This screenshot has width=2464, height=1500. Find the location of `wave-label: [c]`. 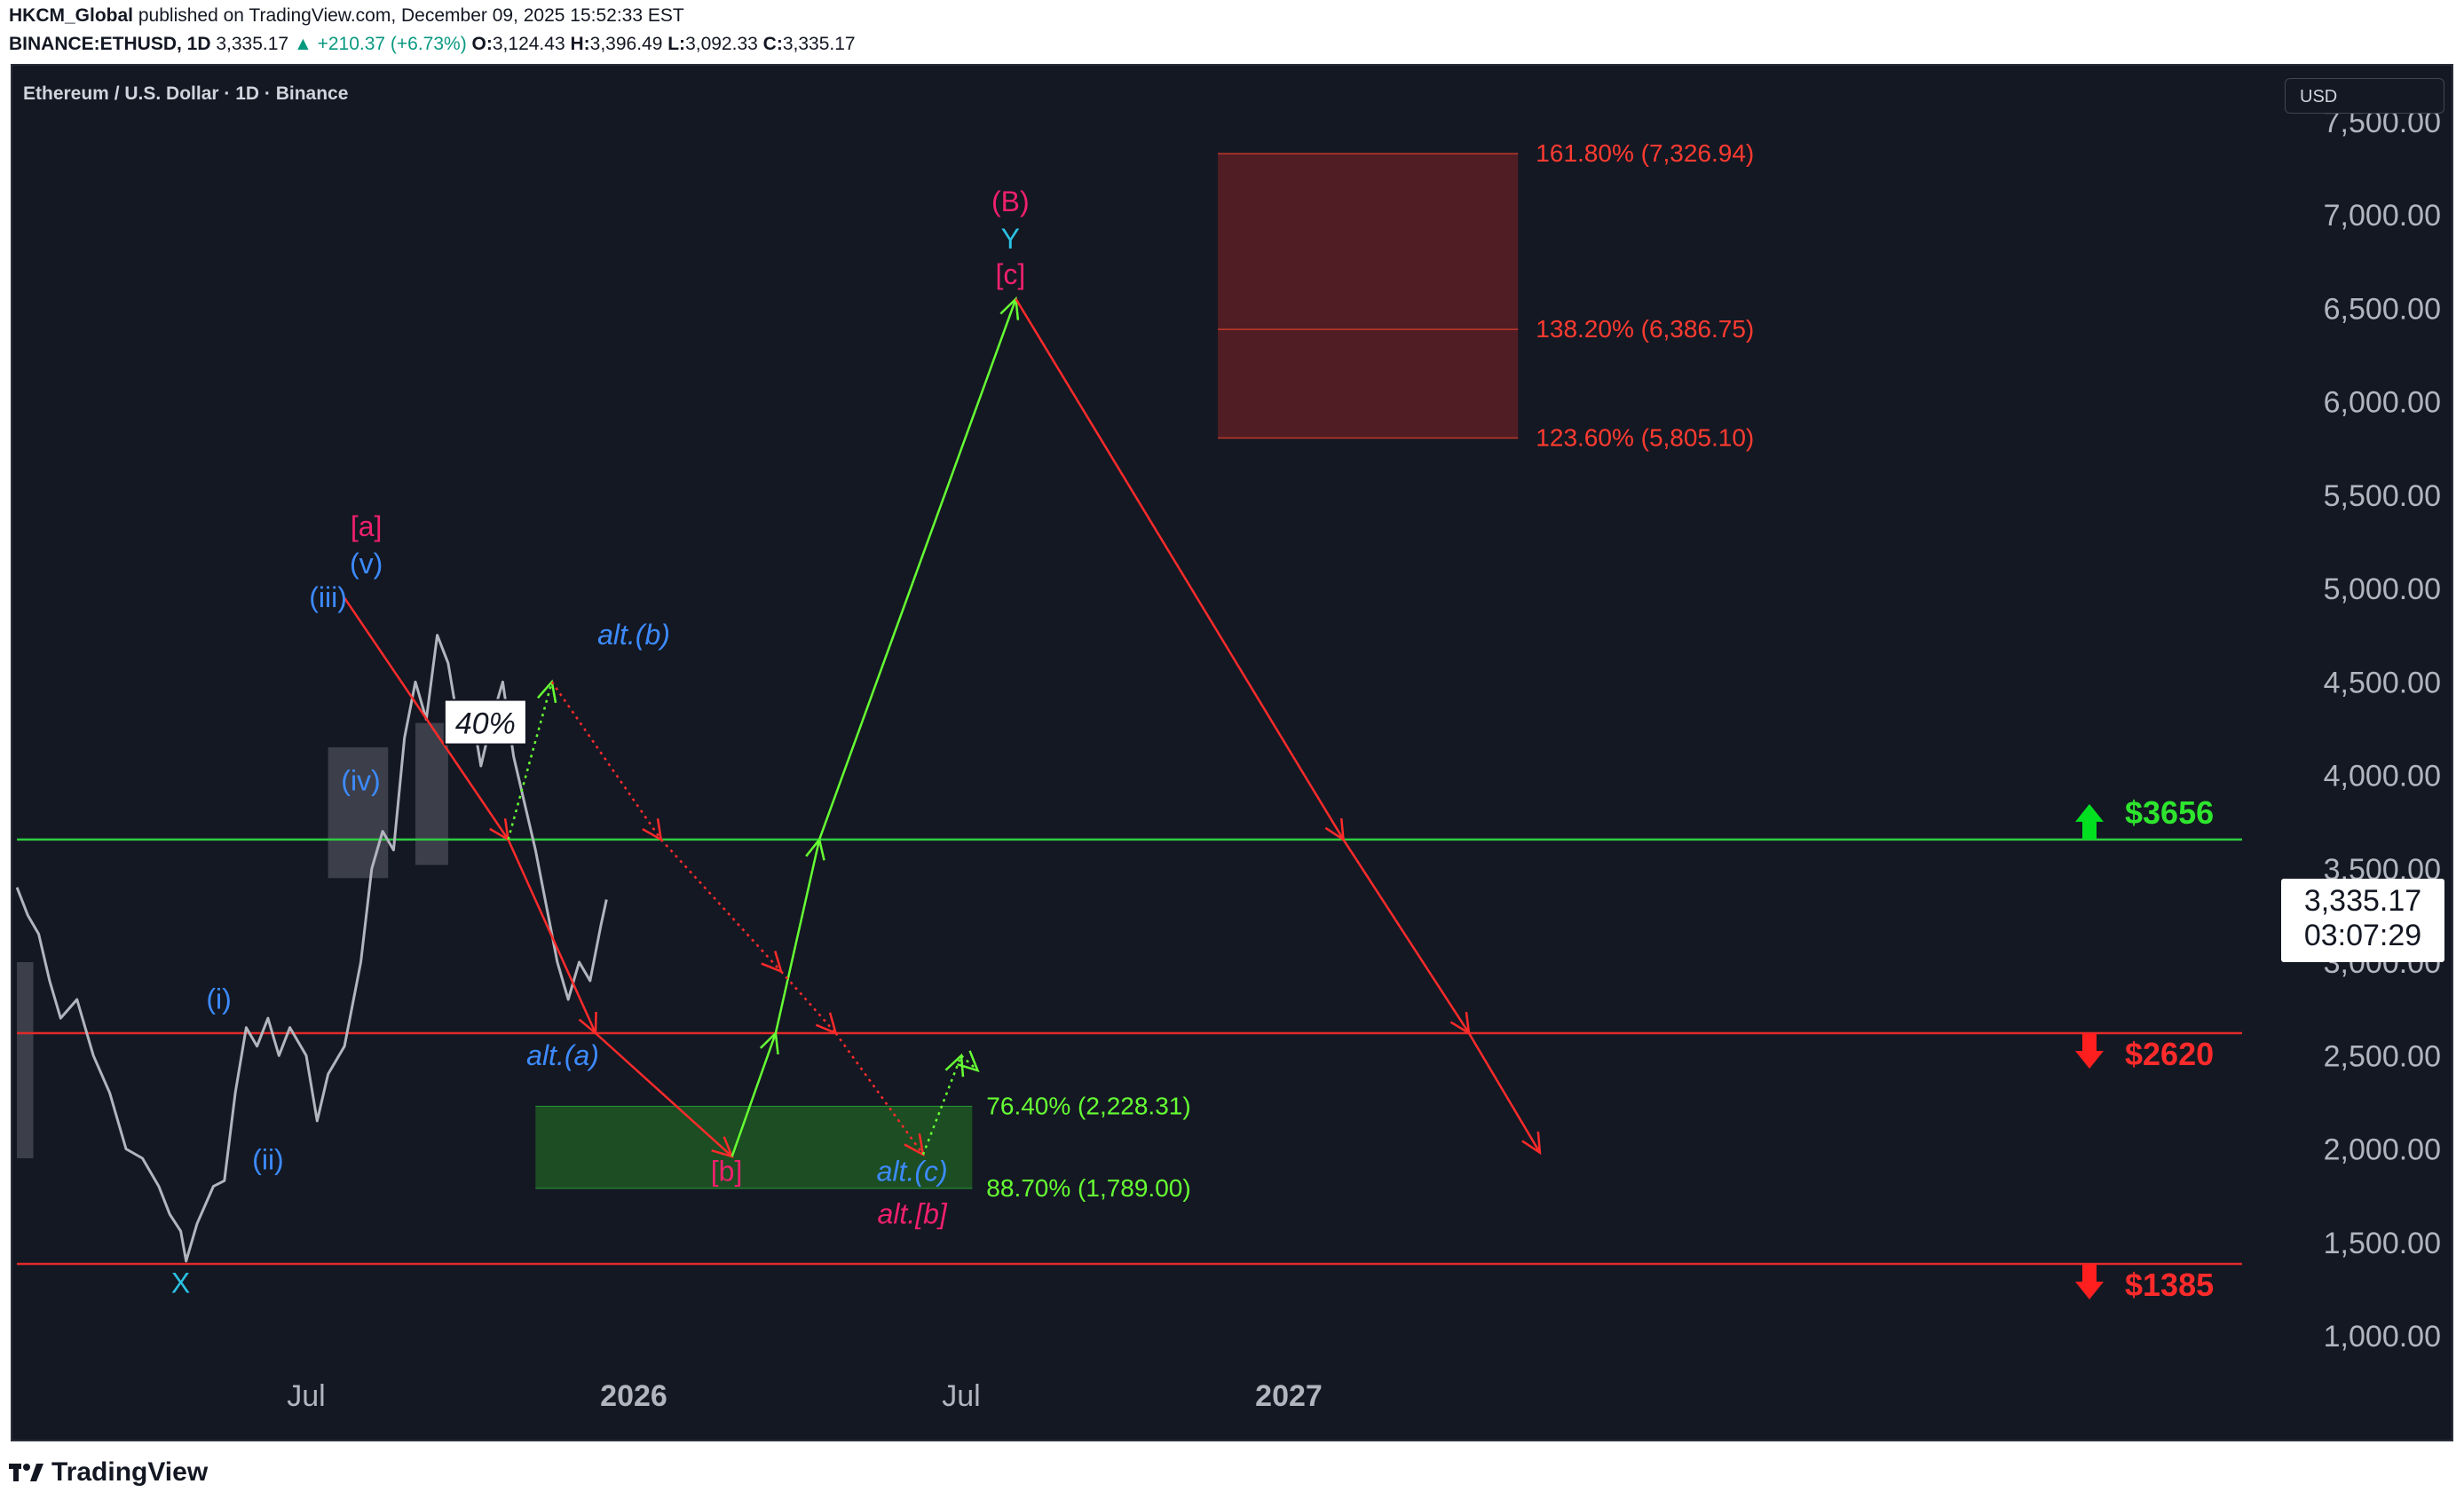

wave-label: [c] is located at coordinates (1010, 274).